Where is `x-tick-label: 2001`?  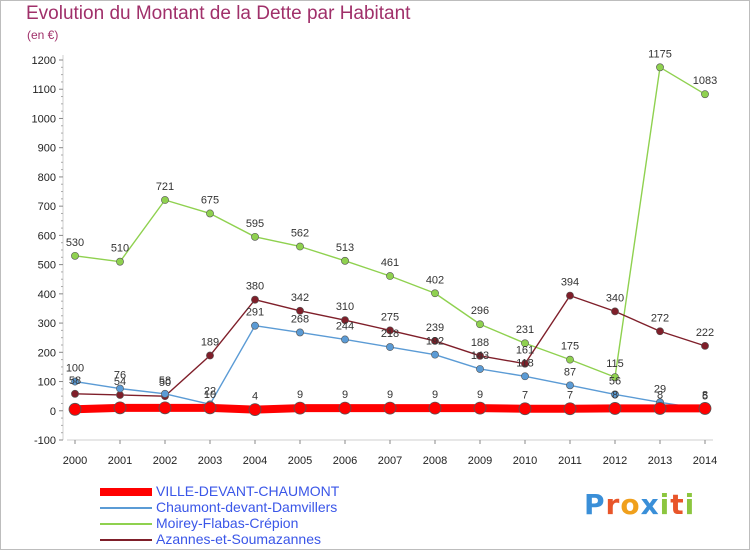
x-tick-label: 2001 is located at coordinates (120, 461).